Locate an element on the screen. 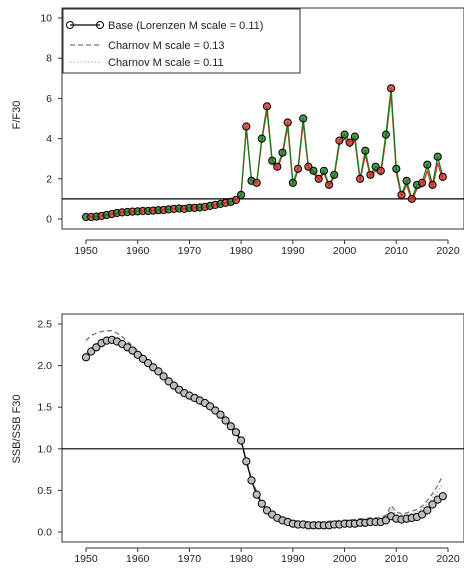 This screenshot has height=569, width=464. x-tick-label: 1950 is located at coordinates (86, 559).